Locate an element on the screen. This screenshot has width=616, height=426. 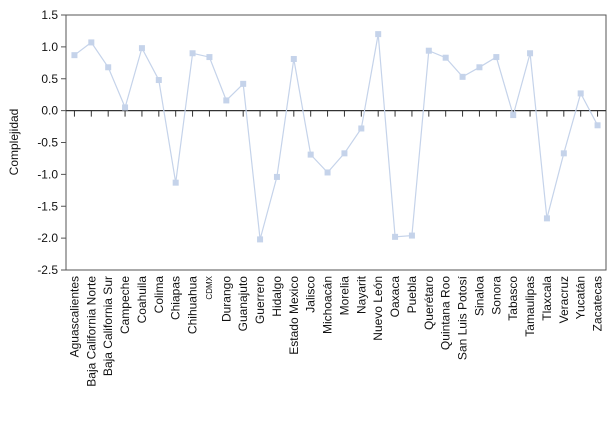
x-tick-label: Sinaloa is located at coordinates (479, 296).